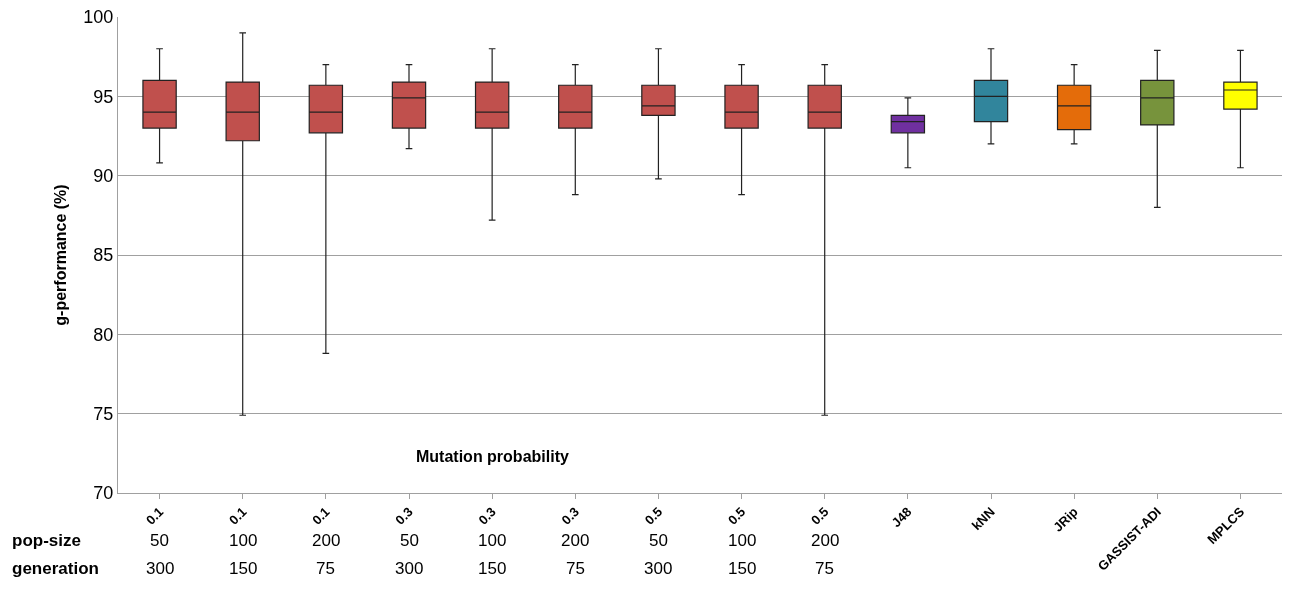 Image resolution: width=1292 pixels, height=594 pixels. I want to click on y-tick-label: 80, so click(103, 334).